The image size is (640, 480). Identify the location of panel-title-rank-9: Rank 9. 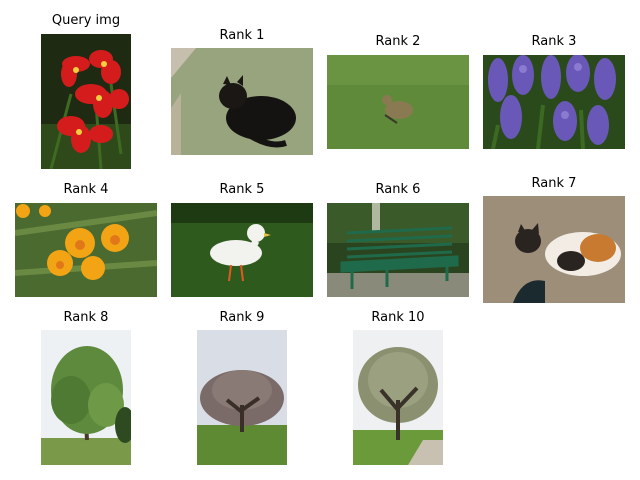
(242, 317).